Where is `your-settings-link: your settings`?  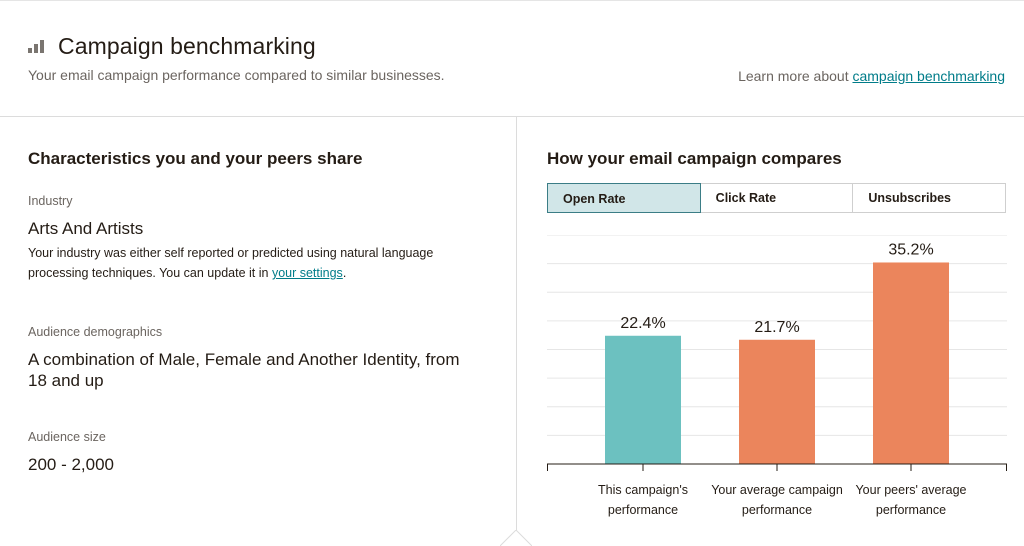 your-settings-link: your settings is located at coordinates (307, 273).